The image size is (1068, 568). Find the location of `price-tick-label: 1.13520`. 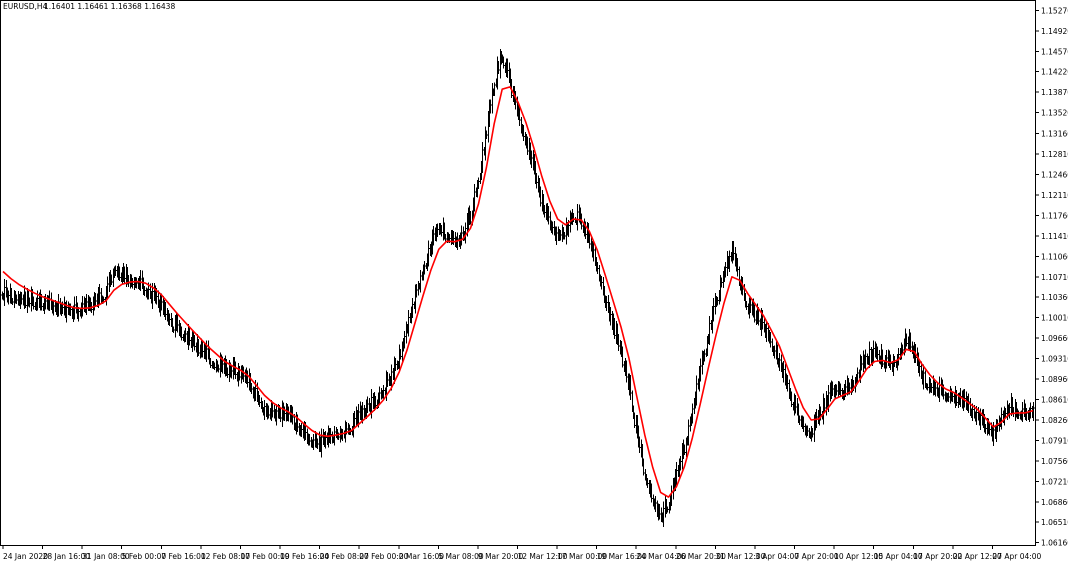

price-tick-label: 1.13520 is located at coordinates (1054, 113).